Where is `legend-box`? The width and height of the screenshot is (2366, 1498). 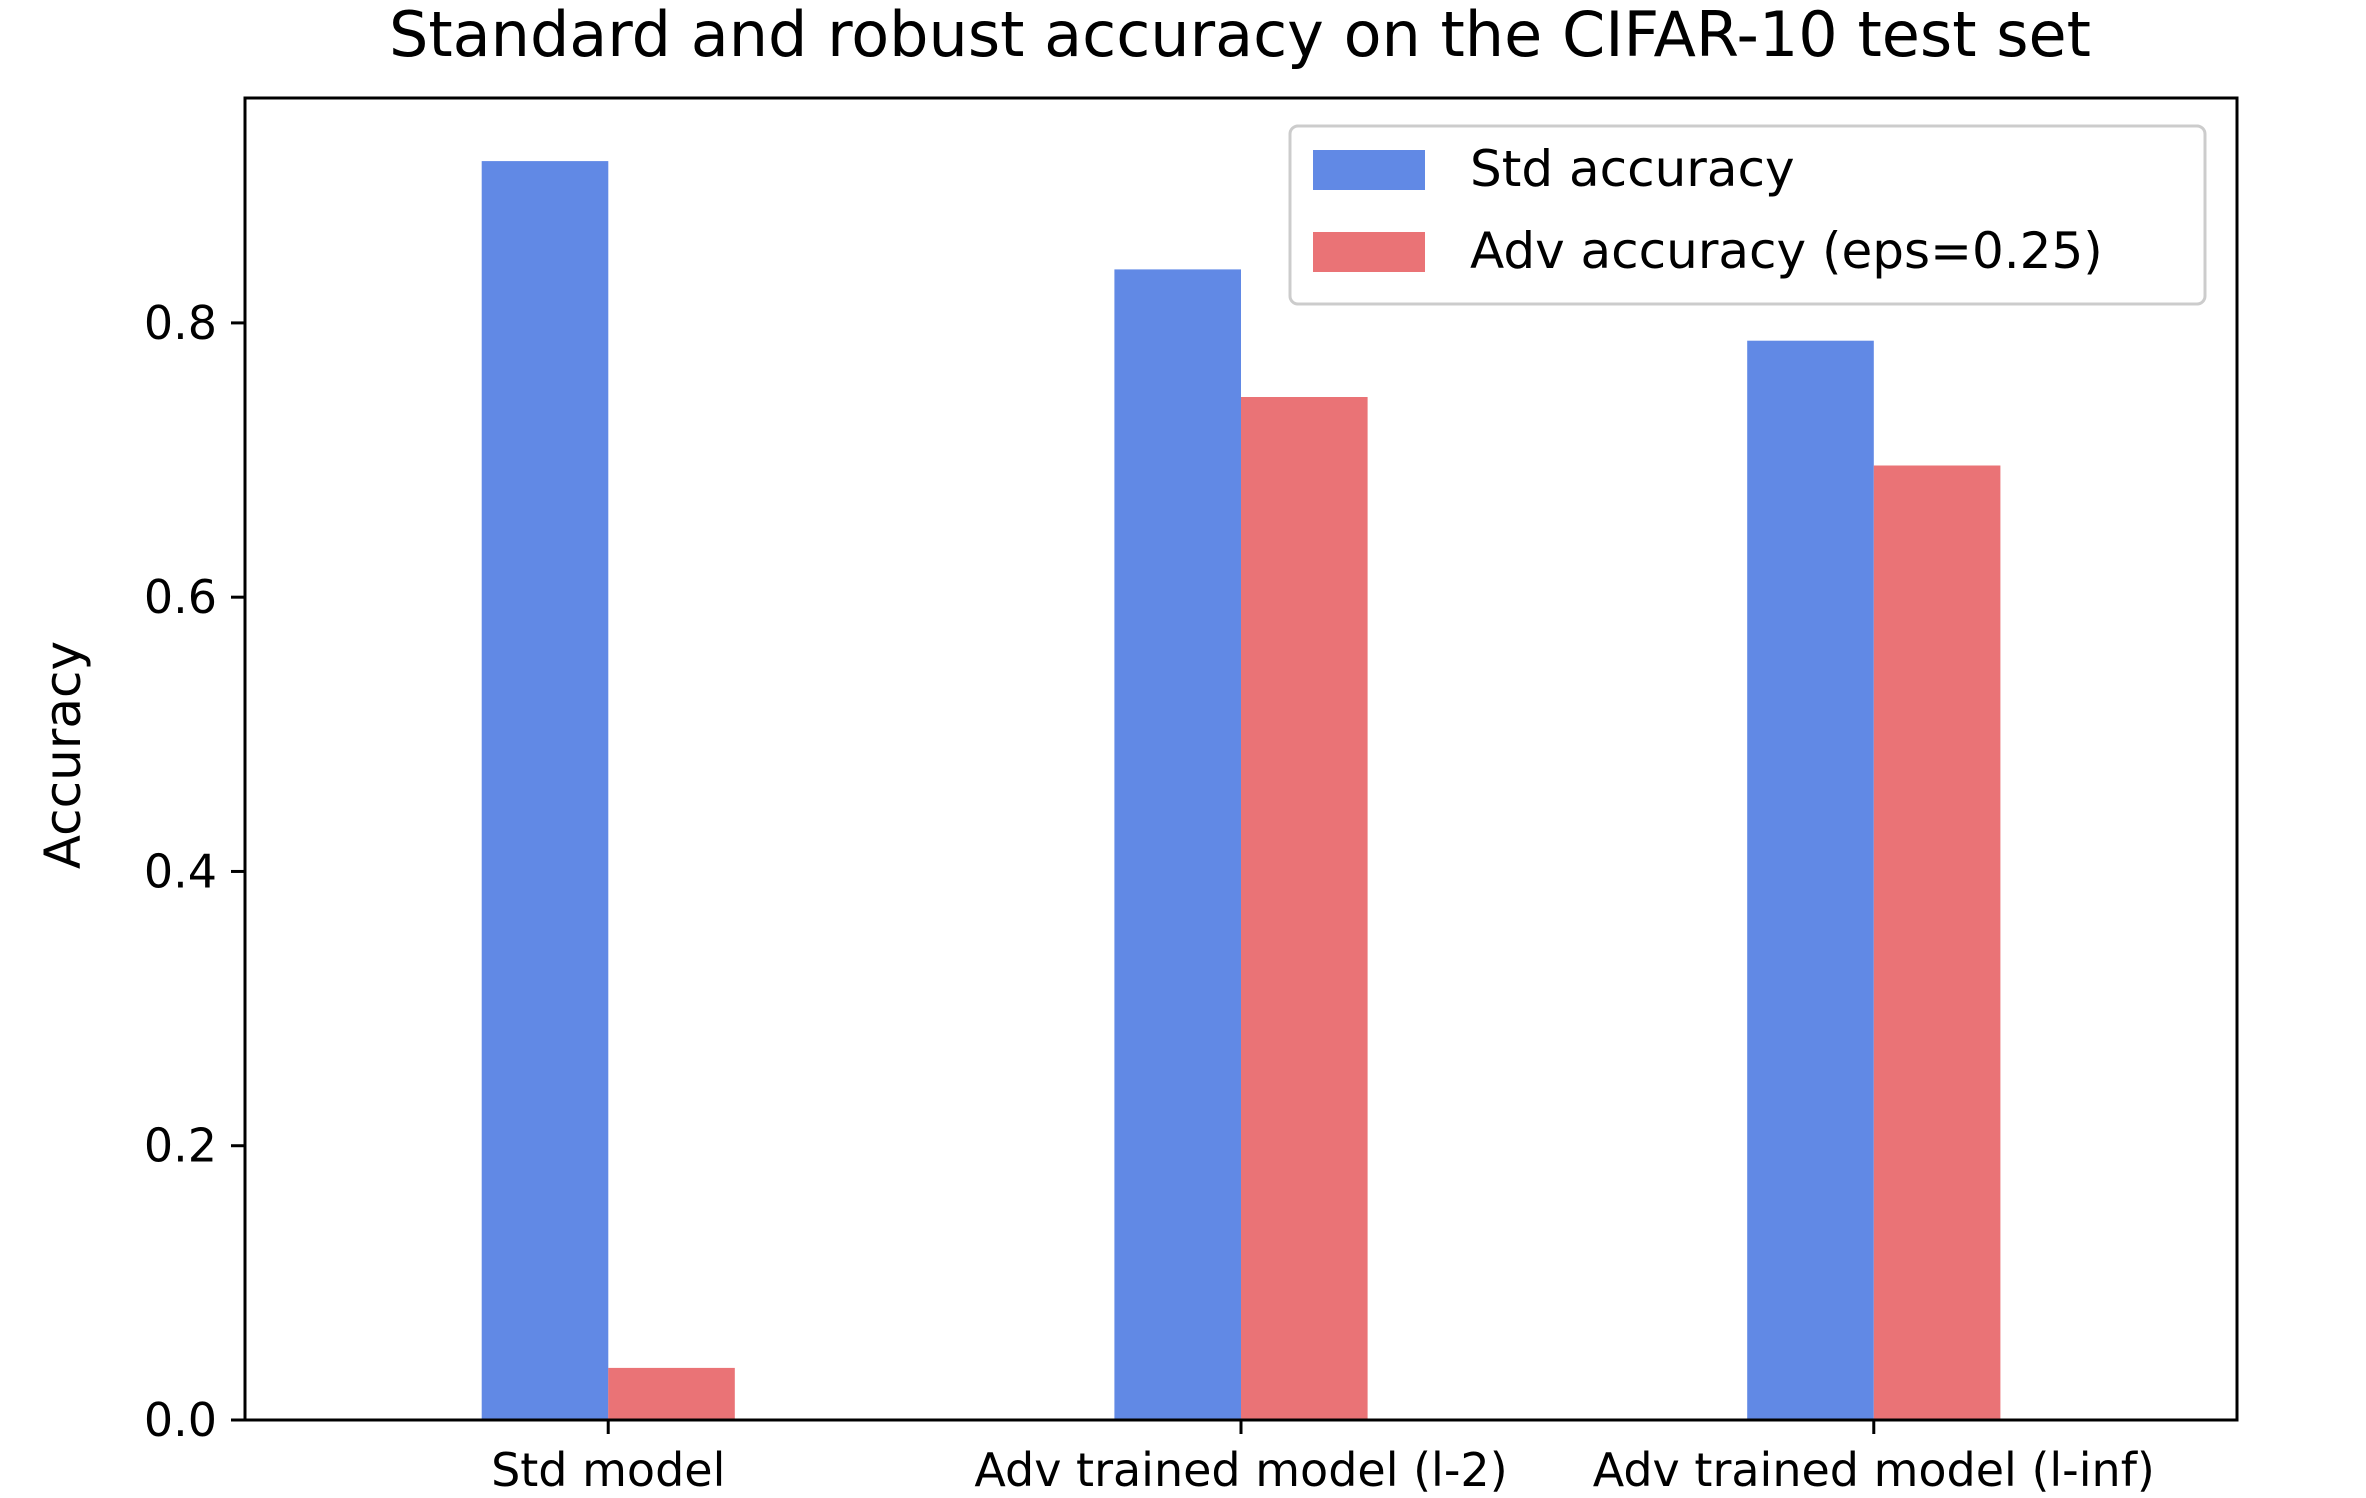
legend-box is located at coordinates (1747, 215).